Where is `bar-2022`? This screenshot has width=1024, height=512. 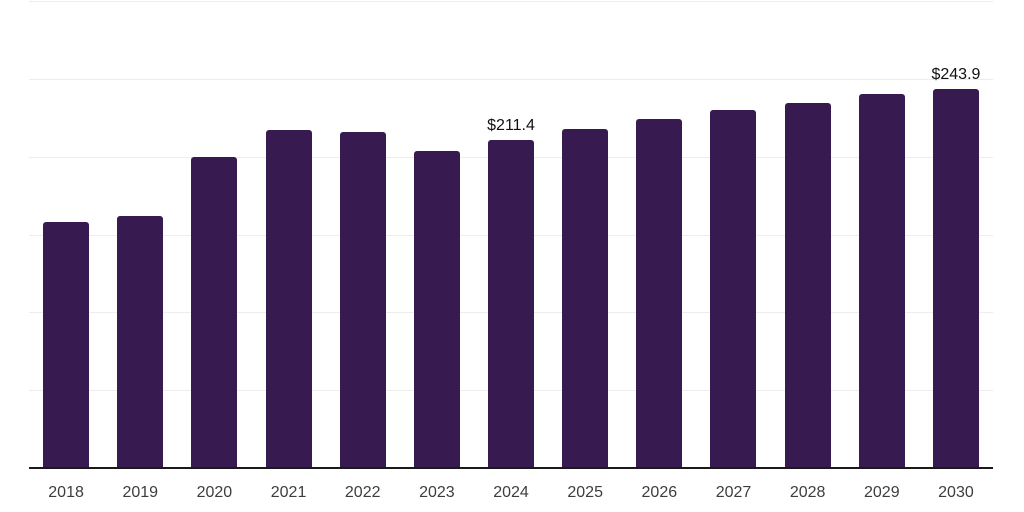
bar-2022 is located at coordinates (362, 300).